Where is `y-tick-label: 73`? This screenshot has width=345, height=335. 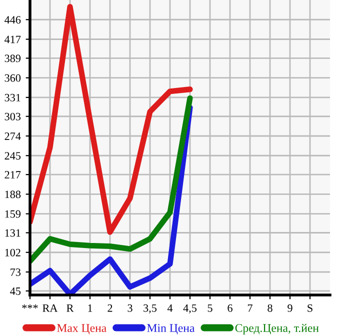 y-tick-label: 73 is located at coordinates (15, 272).